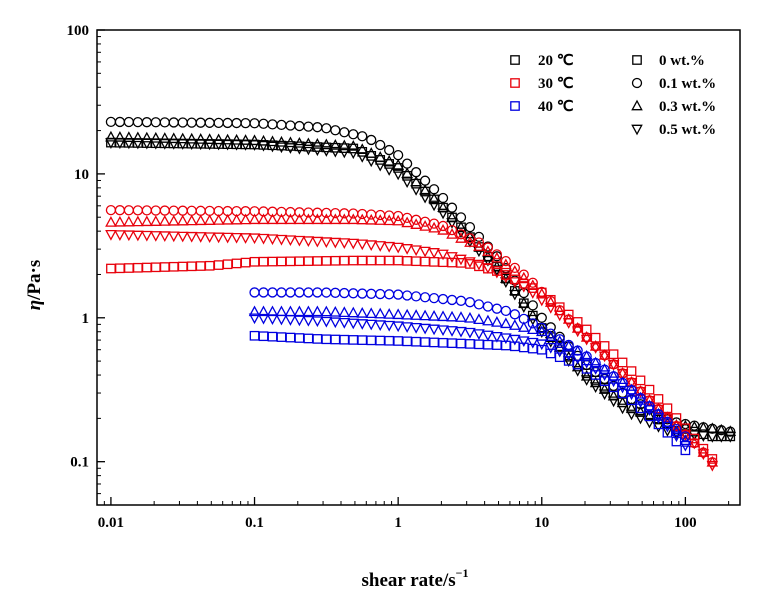 This screenshot has width=770, height=596. I want to click on legend-temperature-label: 30 ℃, so click(556, 84).